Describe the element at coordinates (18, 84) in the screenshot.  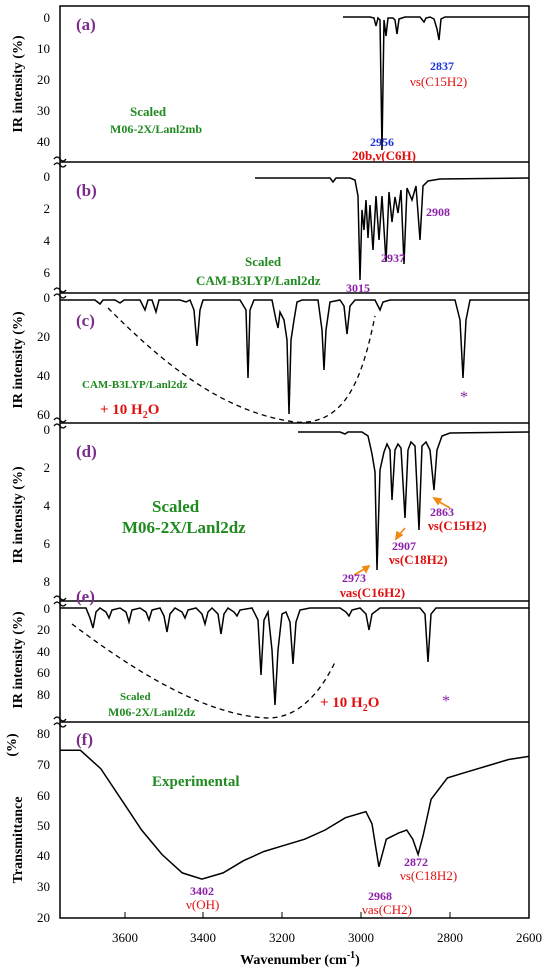
I see `y-axis-title-a: IR intensity (%)` at that location.